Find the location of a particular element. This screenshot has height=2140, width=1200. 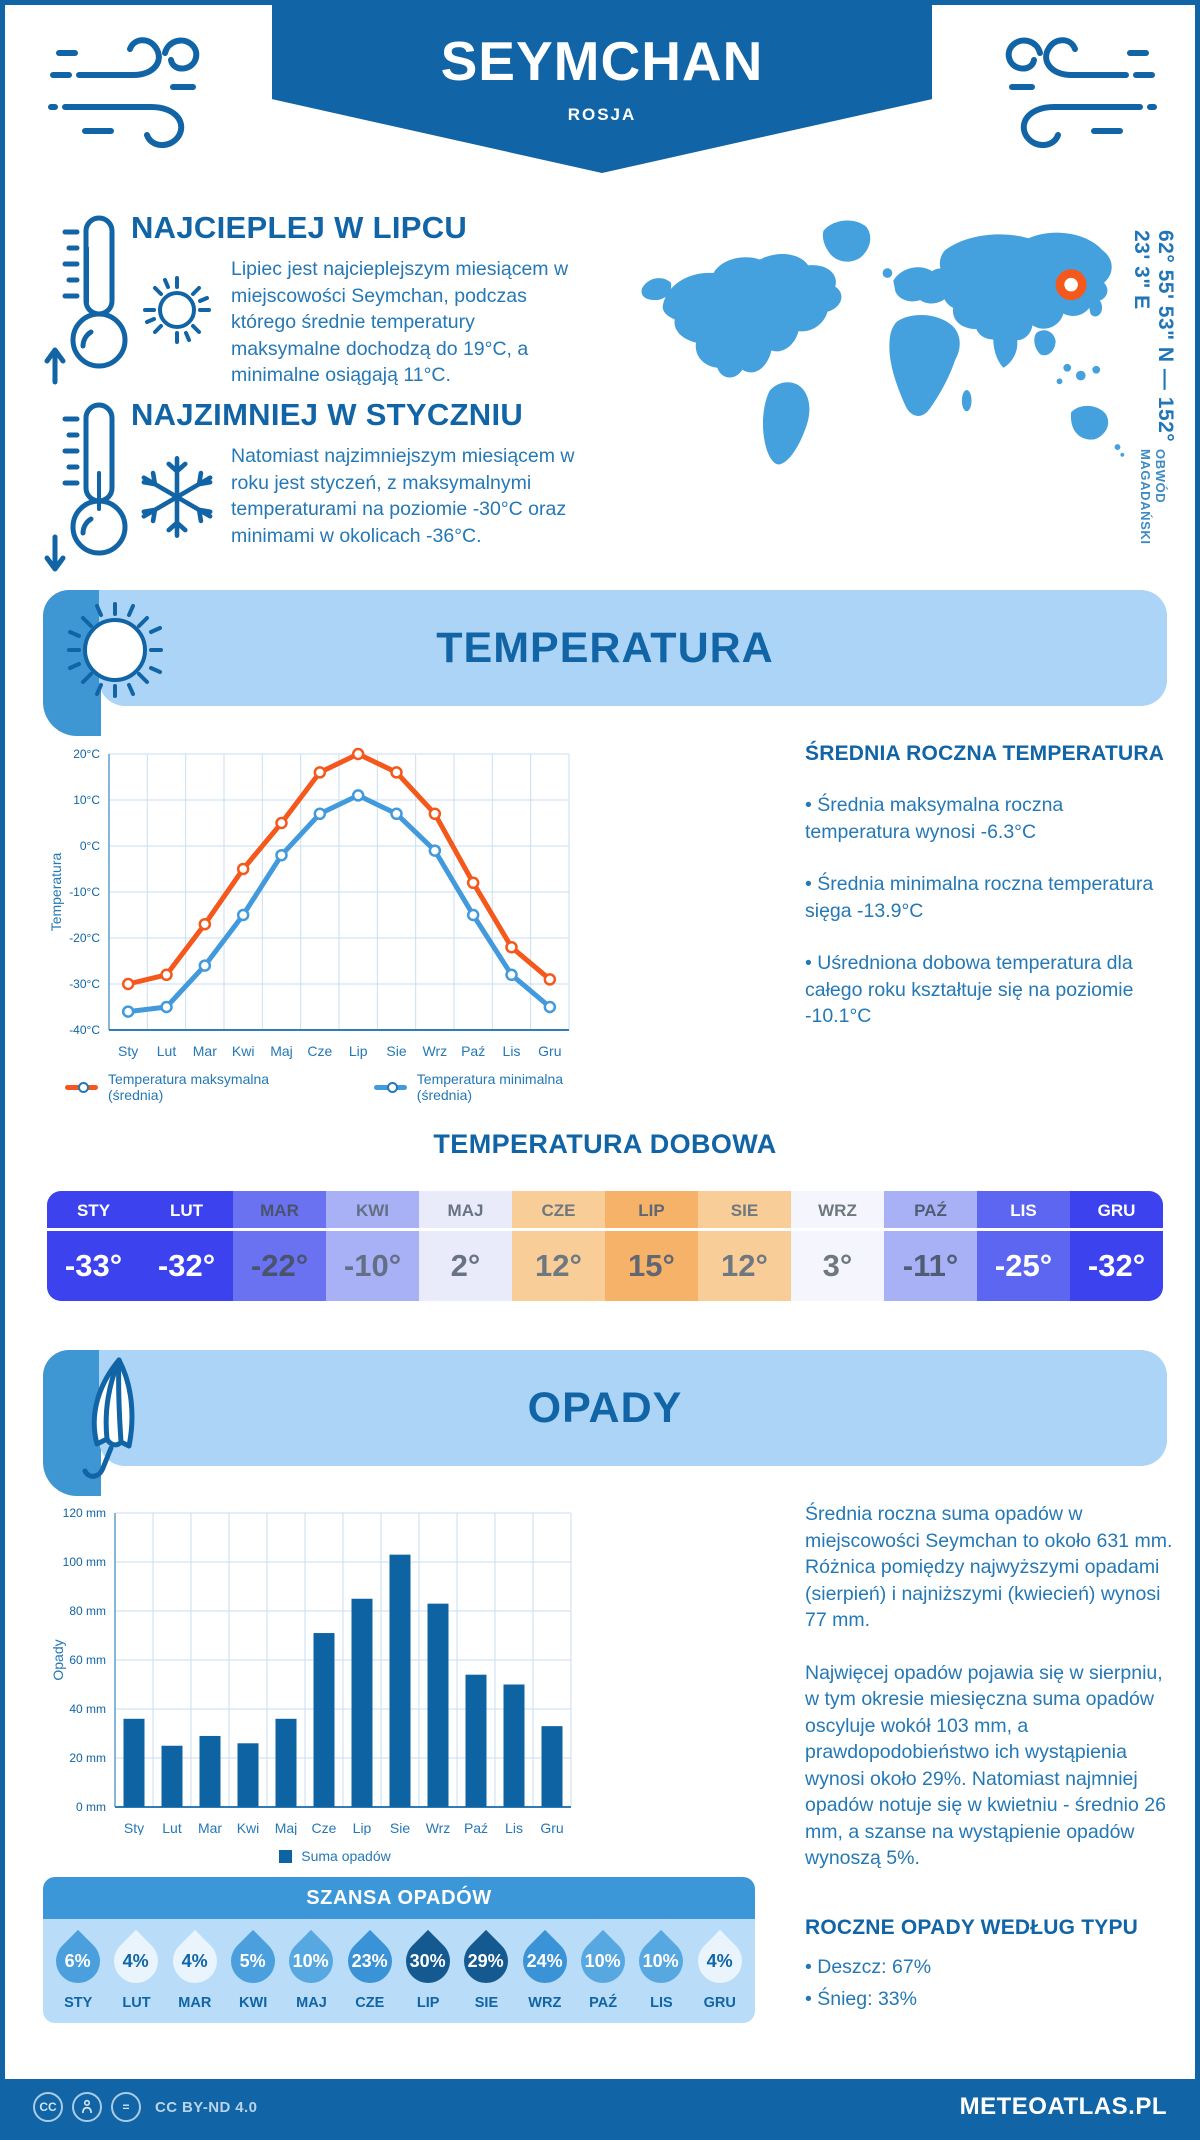

svg-text: Sie is located at coordinates (396, 1051).